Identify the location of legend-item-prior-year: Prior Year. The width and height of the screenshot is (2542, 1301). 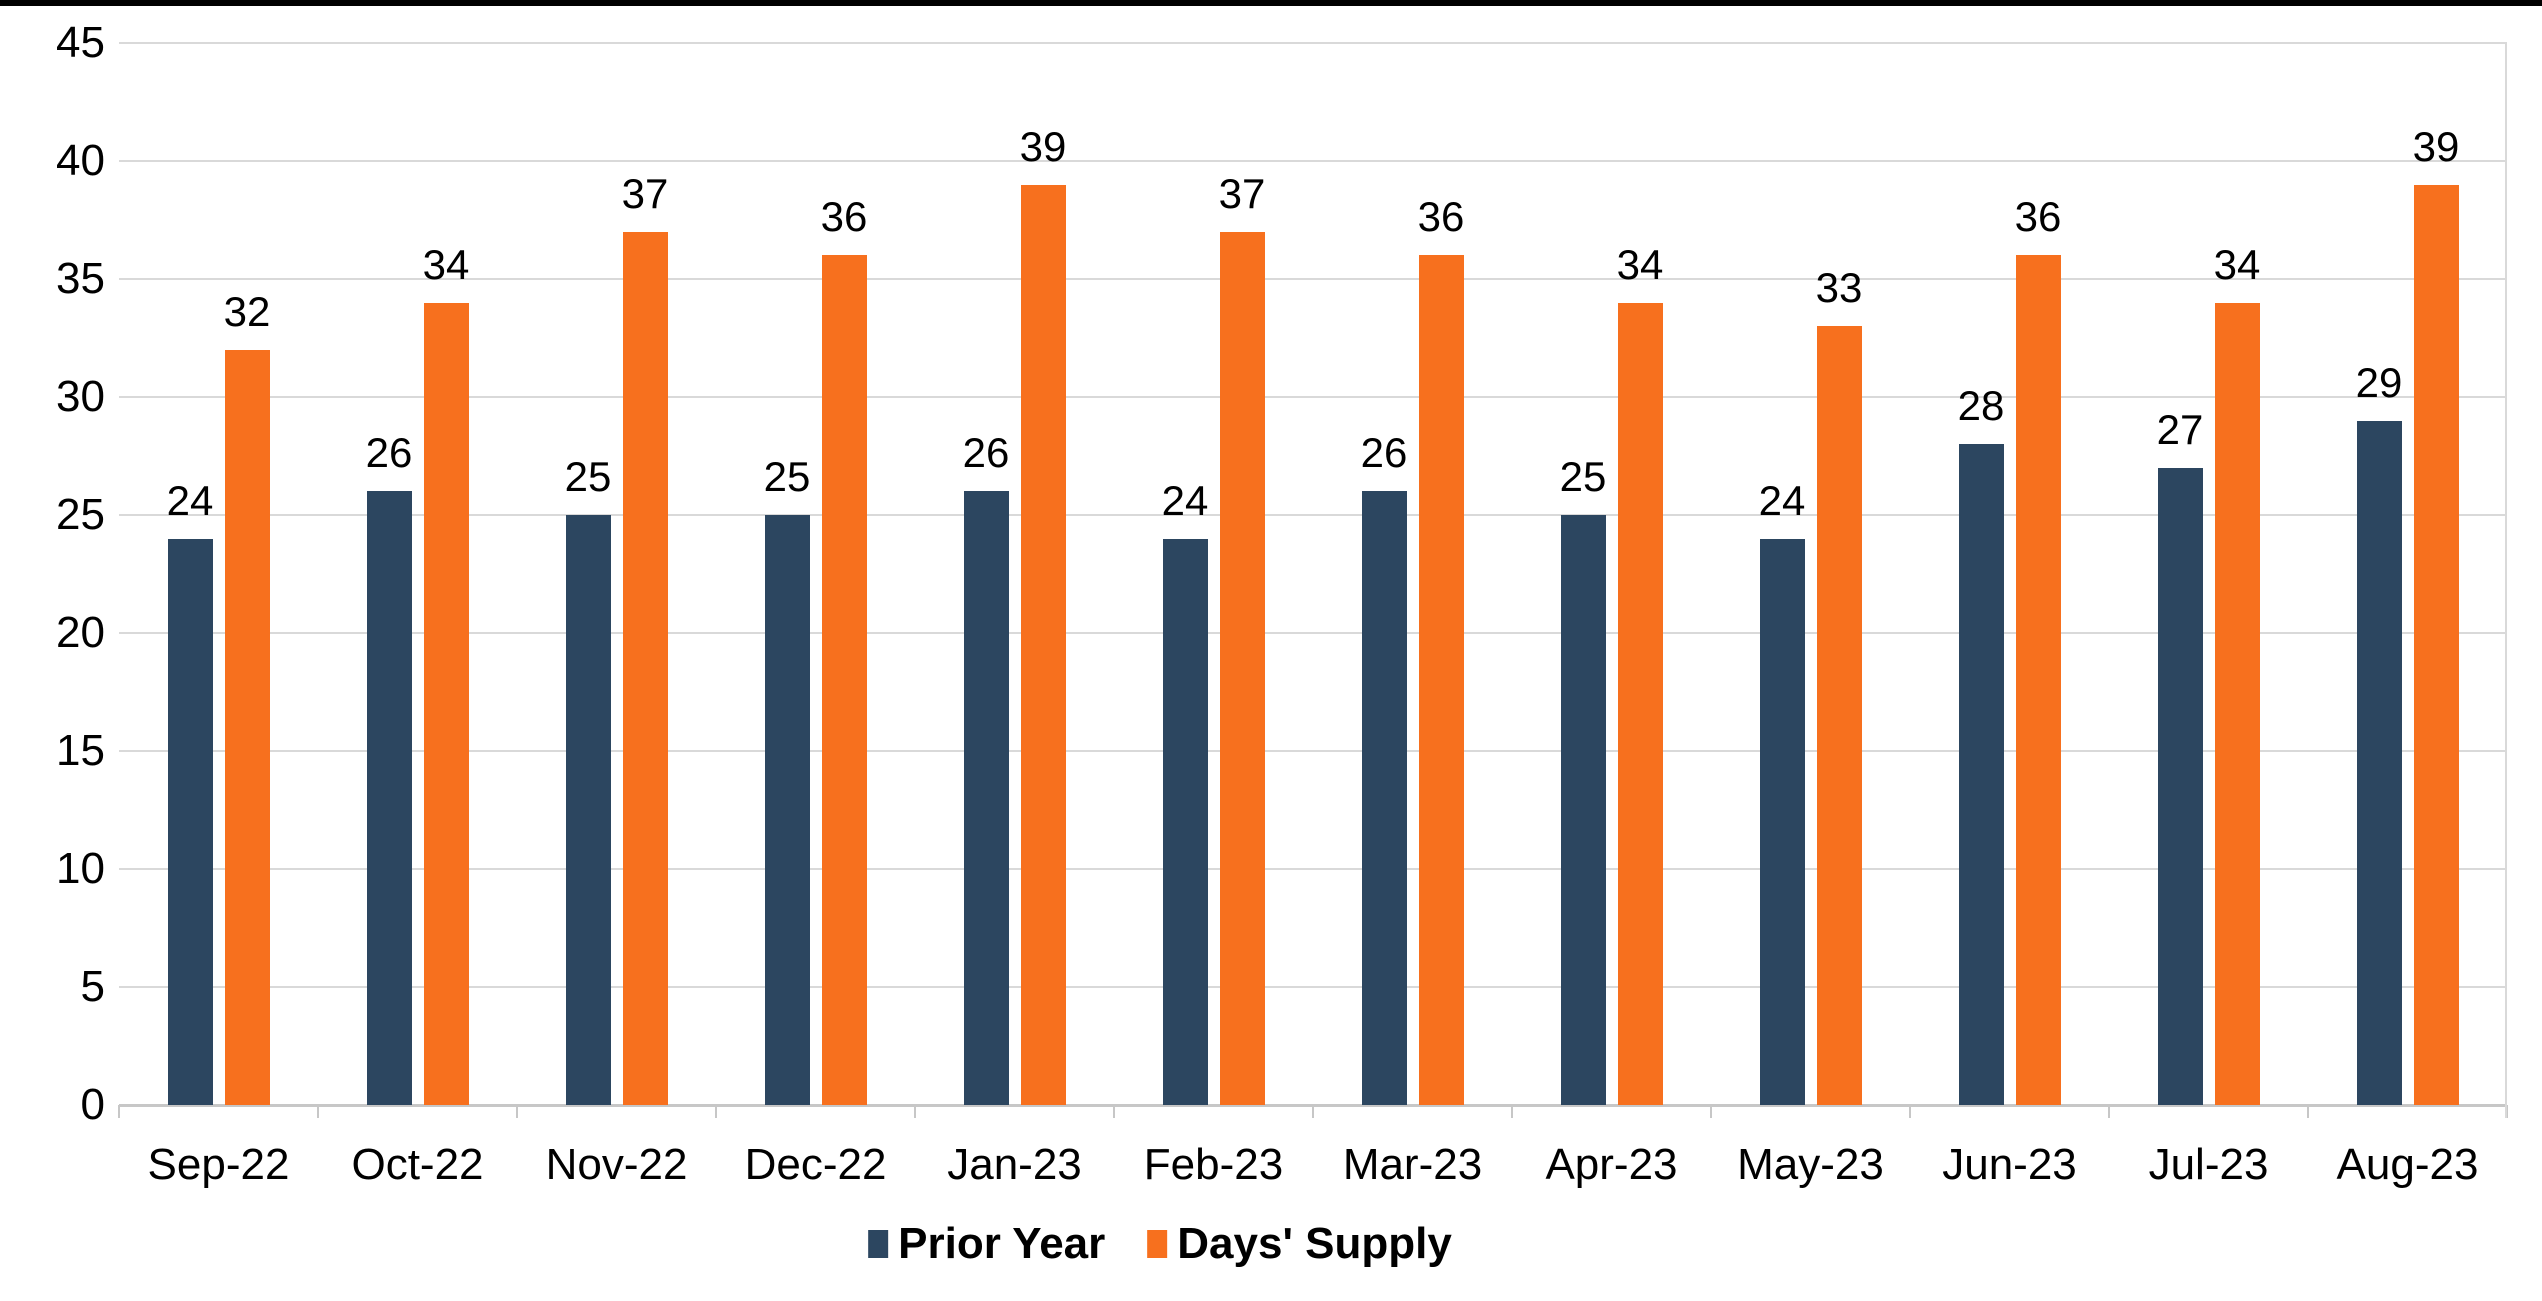
(986, 1244).